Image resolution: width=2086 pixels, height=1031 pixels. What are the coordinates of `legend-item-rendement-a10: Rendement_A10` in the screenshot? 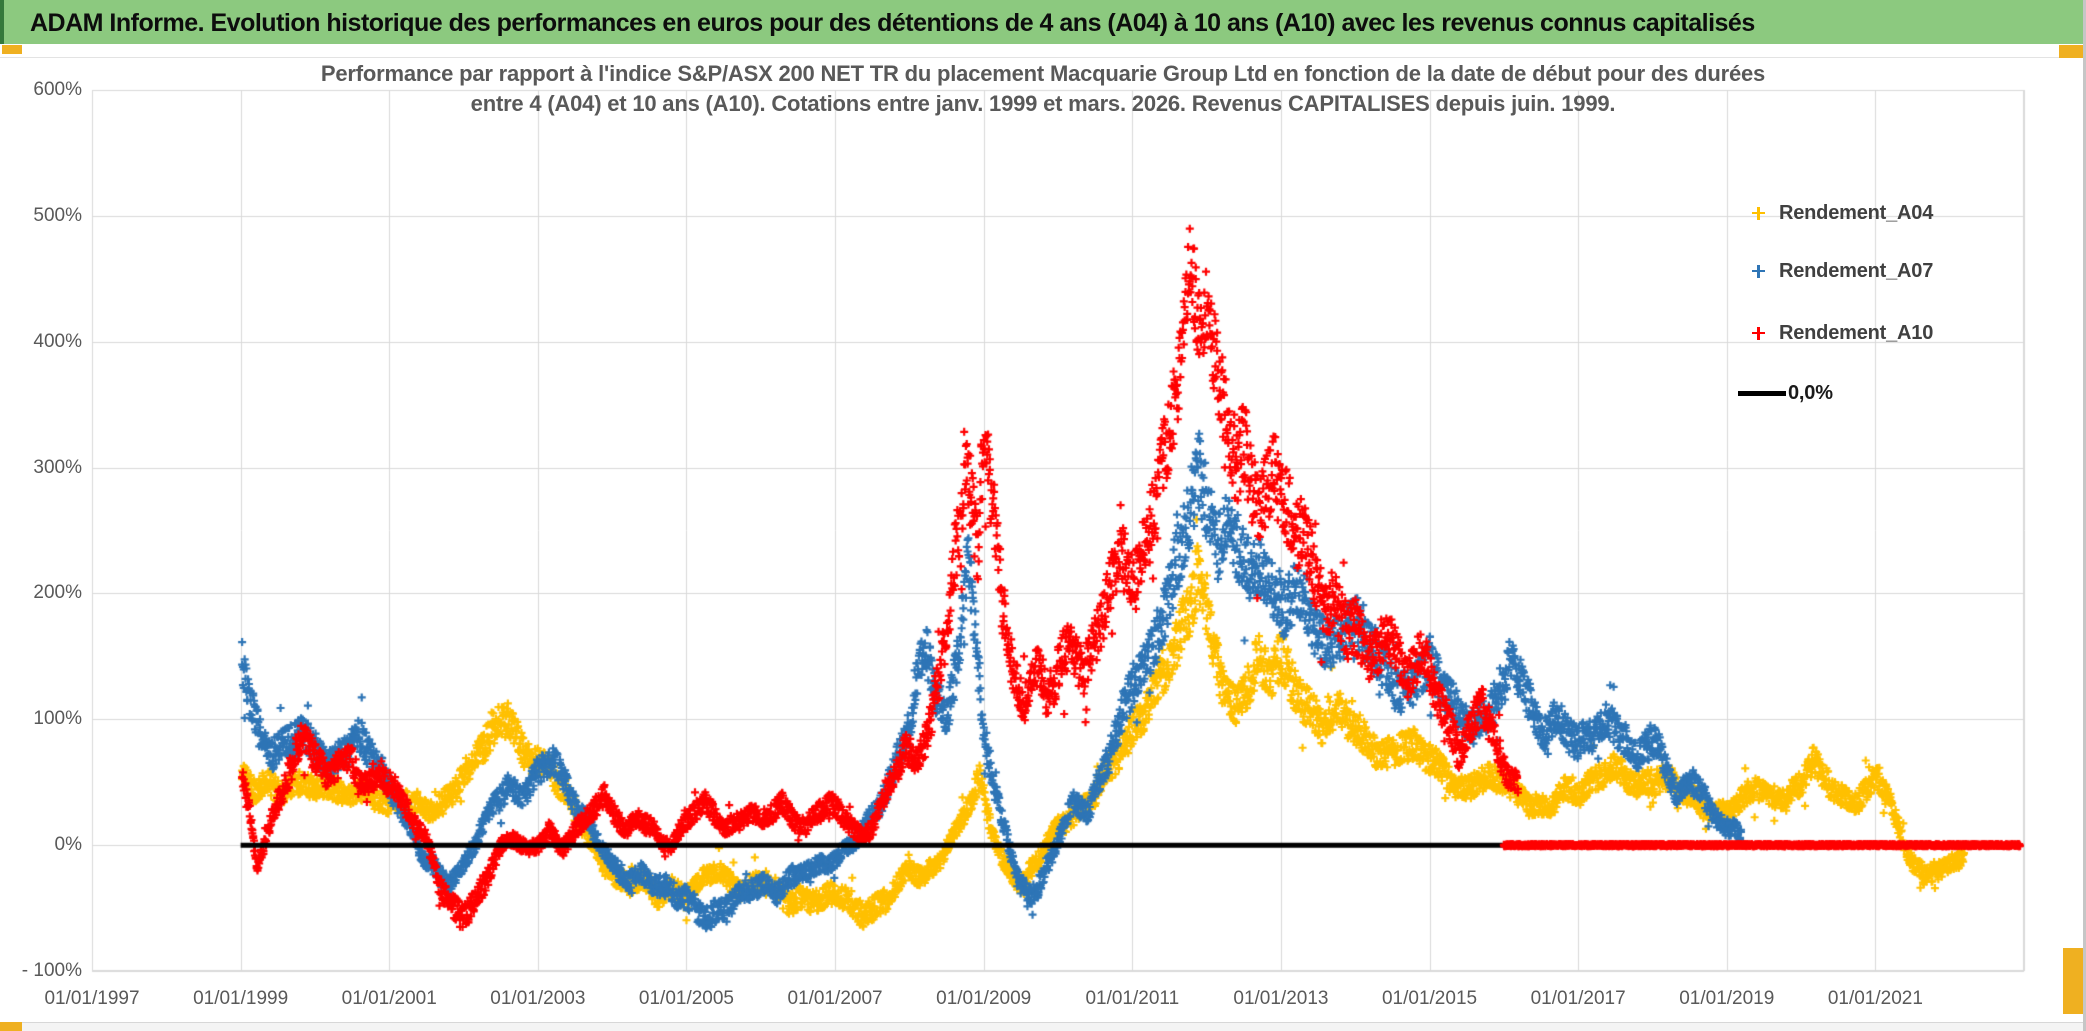 It's located at (1835, 333).